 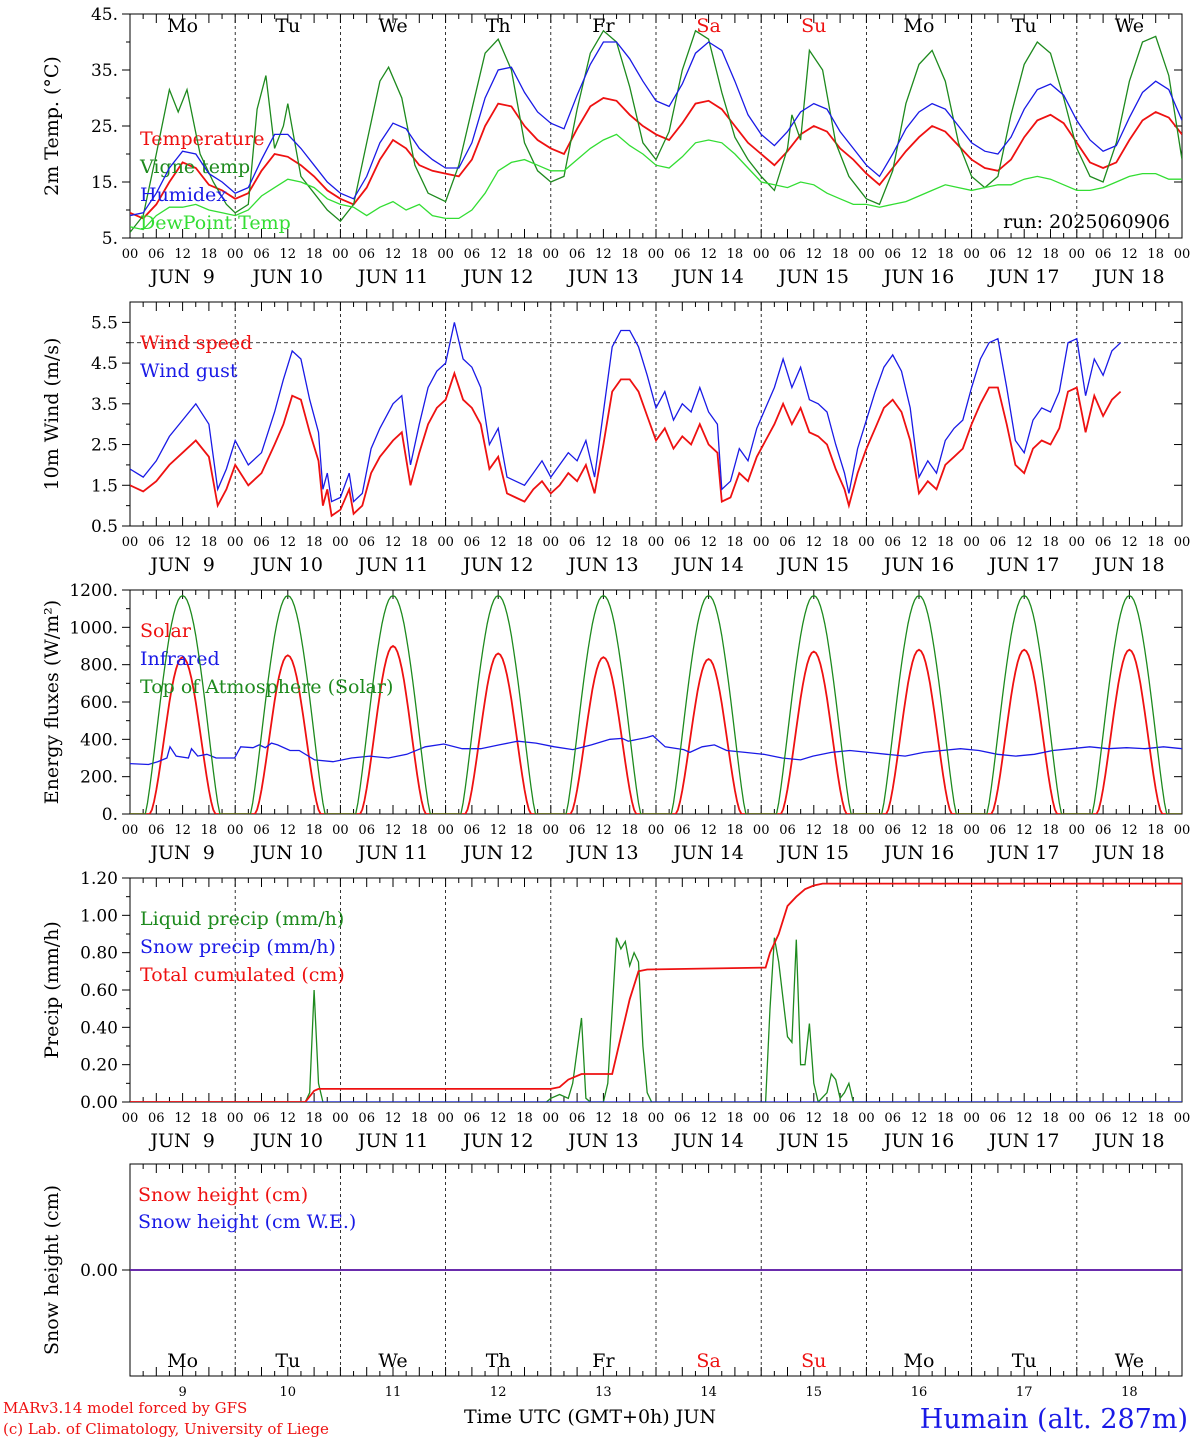 I want to click on y-axis-label: Precip (mm/h), so click(x=52, y=990).